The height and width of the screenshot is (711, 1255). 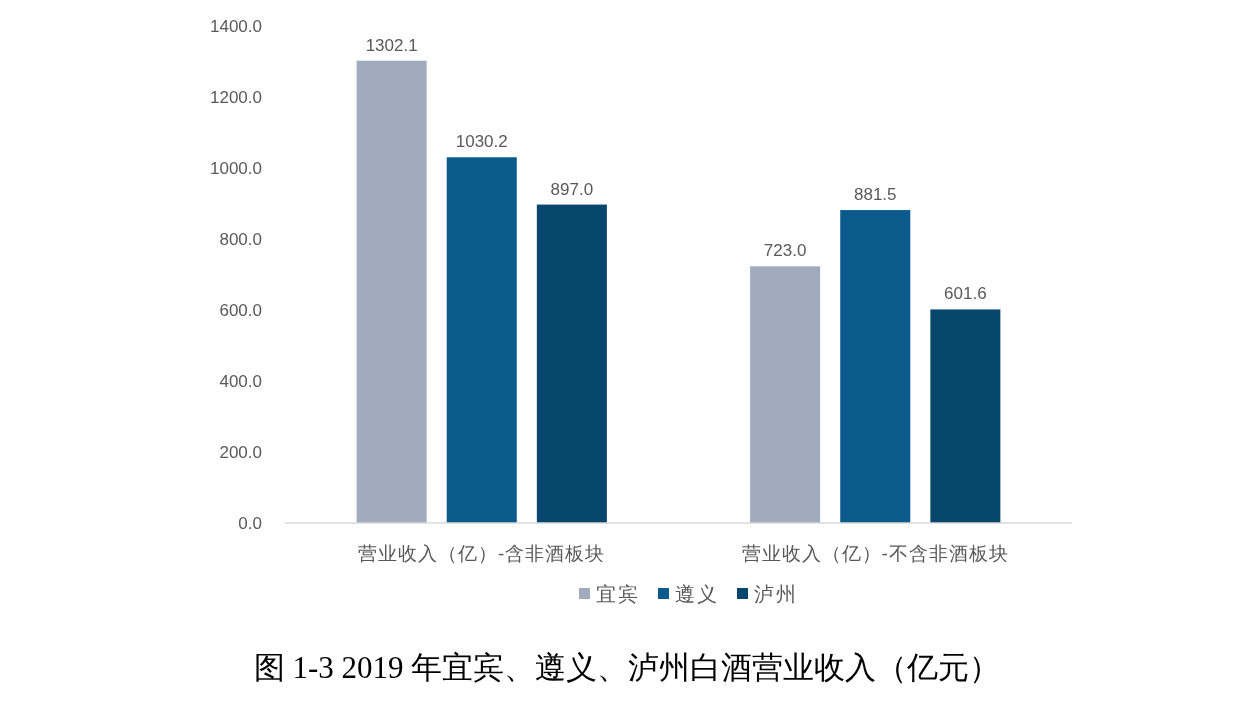 I want to click on data-label: 1030.2, so click(x=481, y=142).